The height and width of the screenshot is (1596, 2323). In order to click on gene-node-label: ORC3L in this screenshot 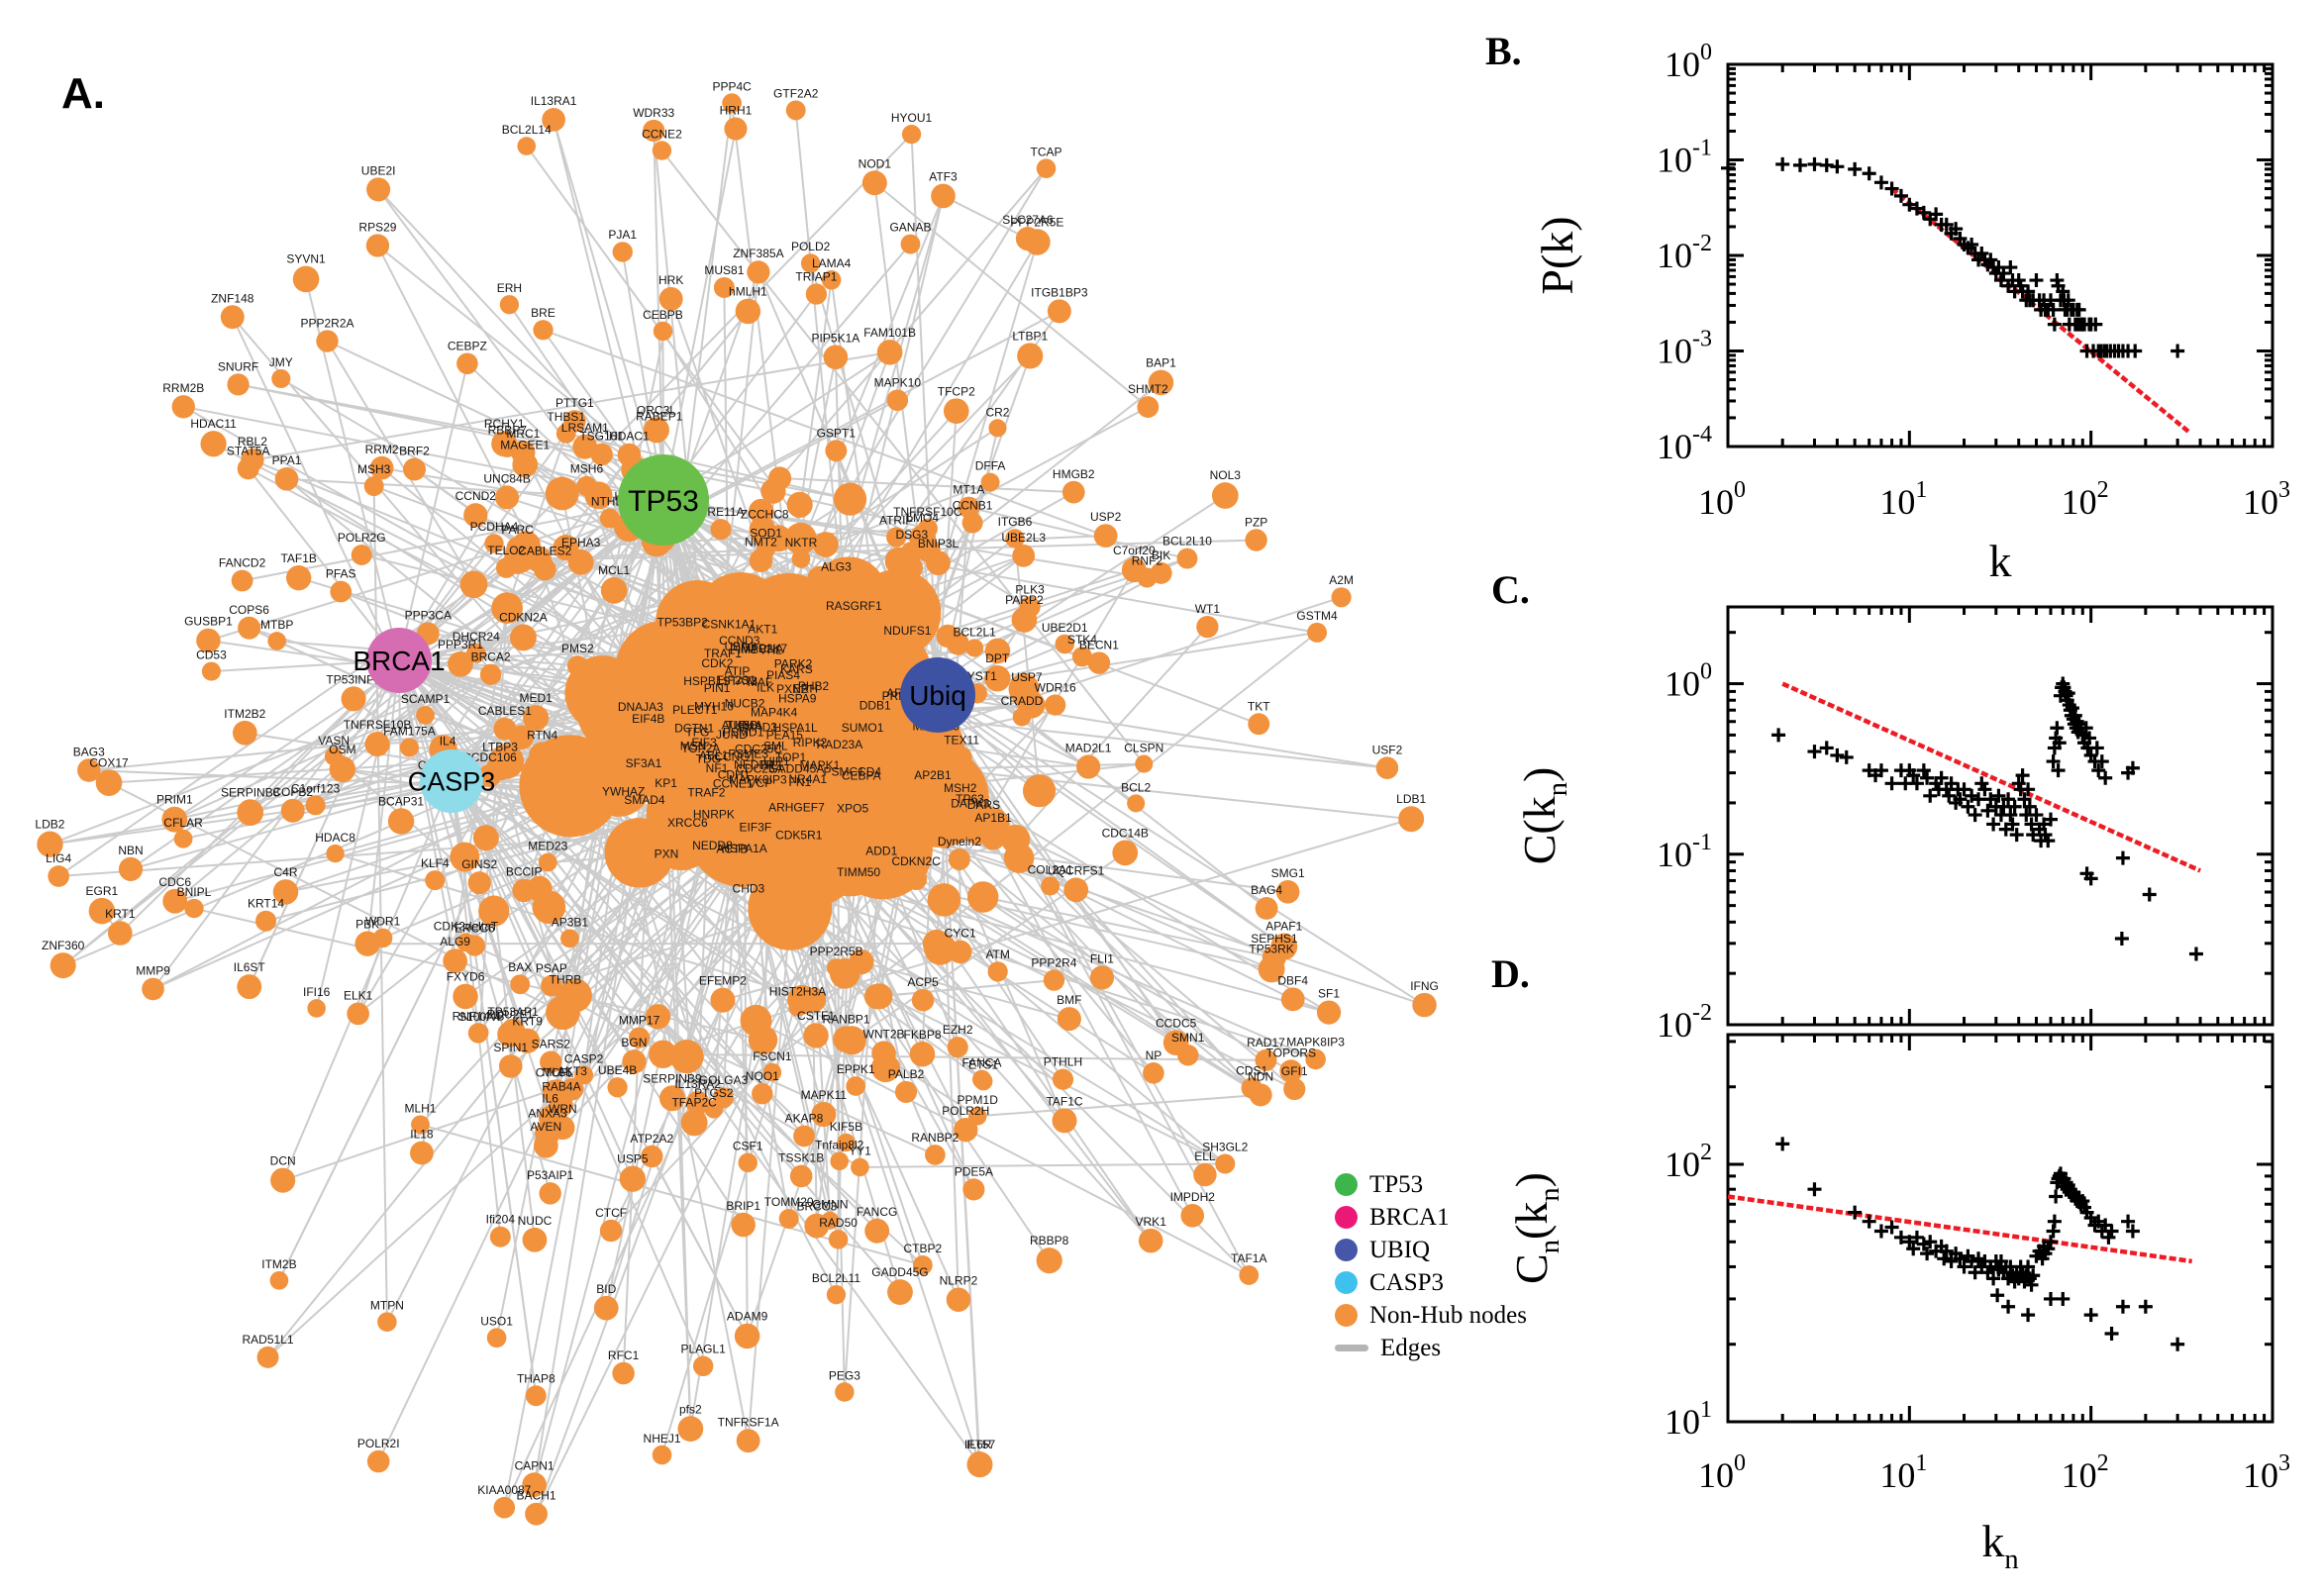, I will do `click(656, 410)`.